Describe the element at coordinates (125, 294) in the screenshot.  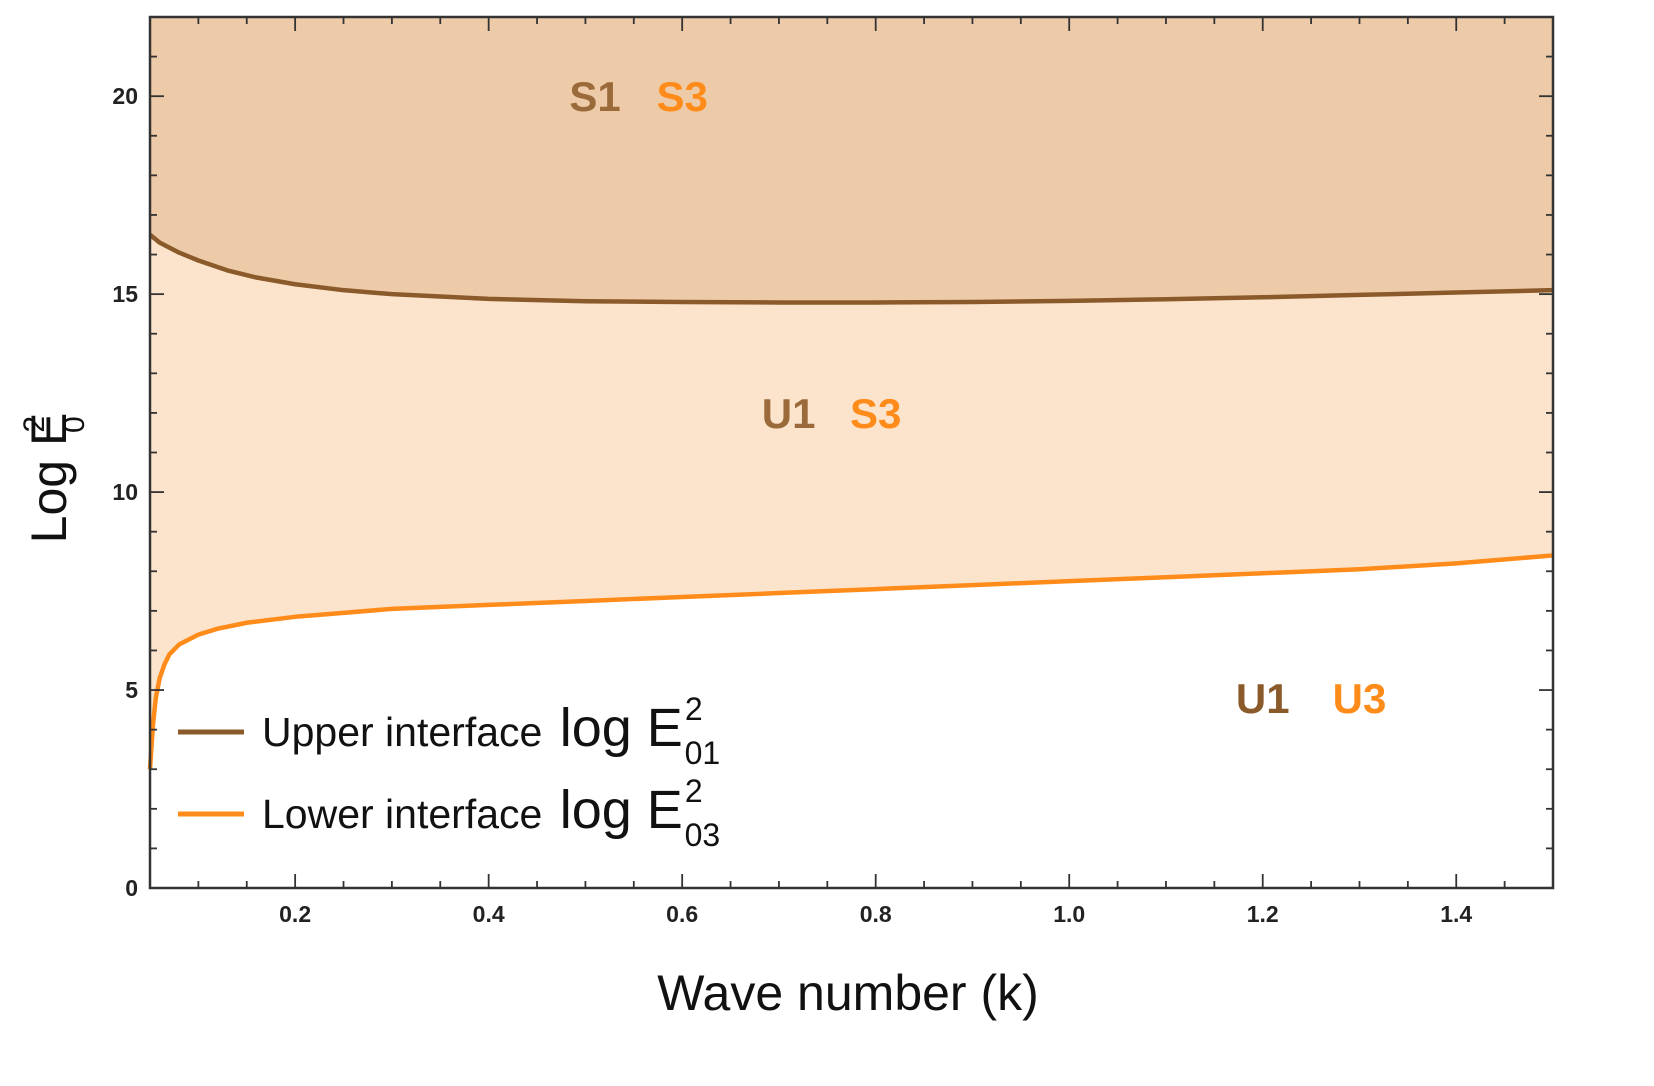
I see `y-tick-label: 15` at that location.